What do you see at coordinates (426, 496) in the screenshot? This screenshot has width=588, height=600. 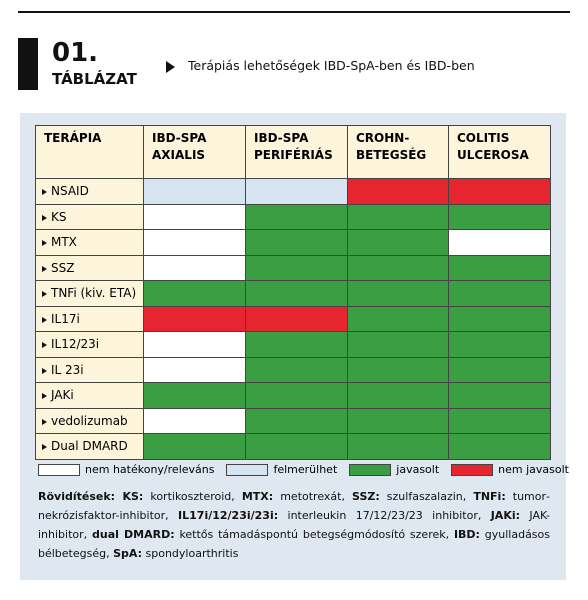 I see `abbreviation-part: szulfaszalazin,` at bounding box center [426, 496].